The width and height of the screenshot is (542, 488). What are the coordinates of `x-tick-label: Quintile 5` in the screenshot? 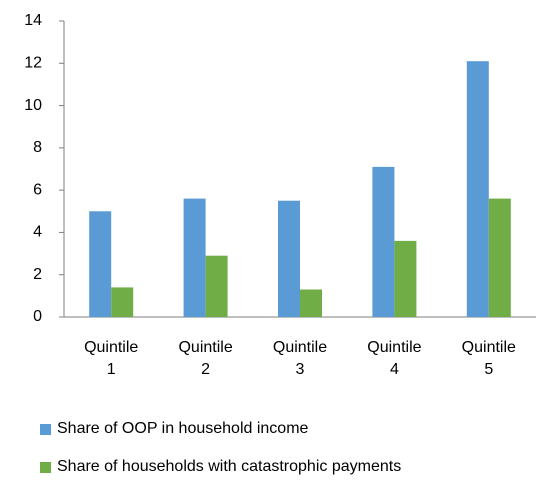 It's located at (488, 358).